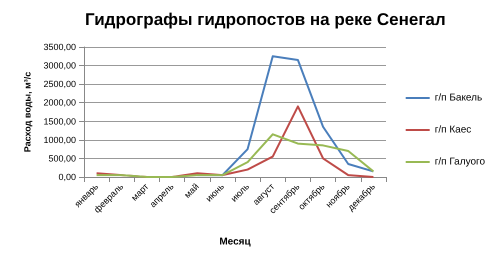 The height and width of the screenshot is (260, 498). What do you see at coordinates (59, 121) in the screenshot?
I see `y-tick-label: 1500,00` at bounding box center [59, 121].